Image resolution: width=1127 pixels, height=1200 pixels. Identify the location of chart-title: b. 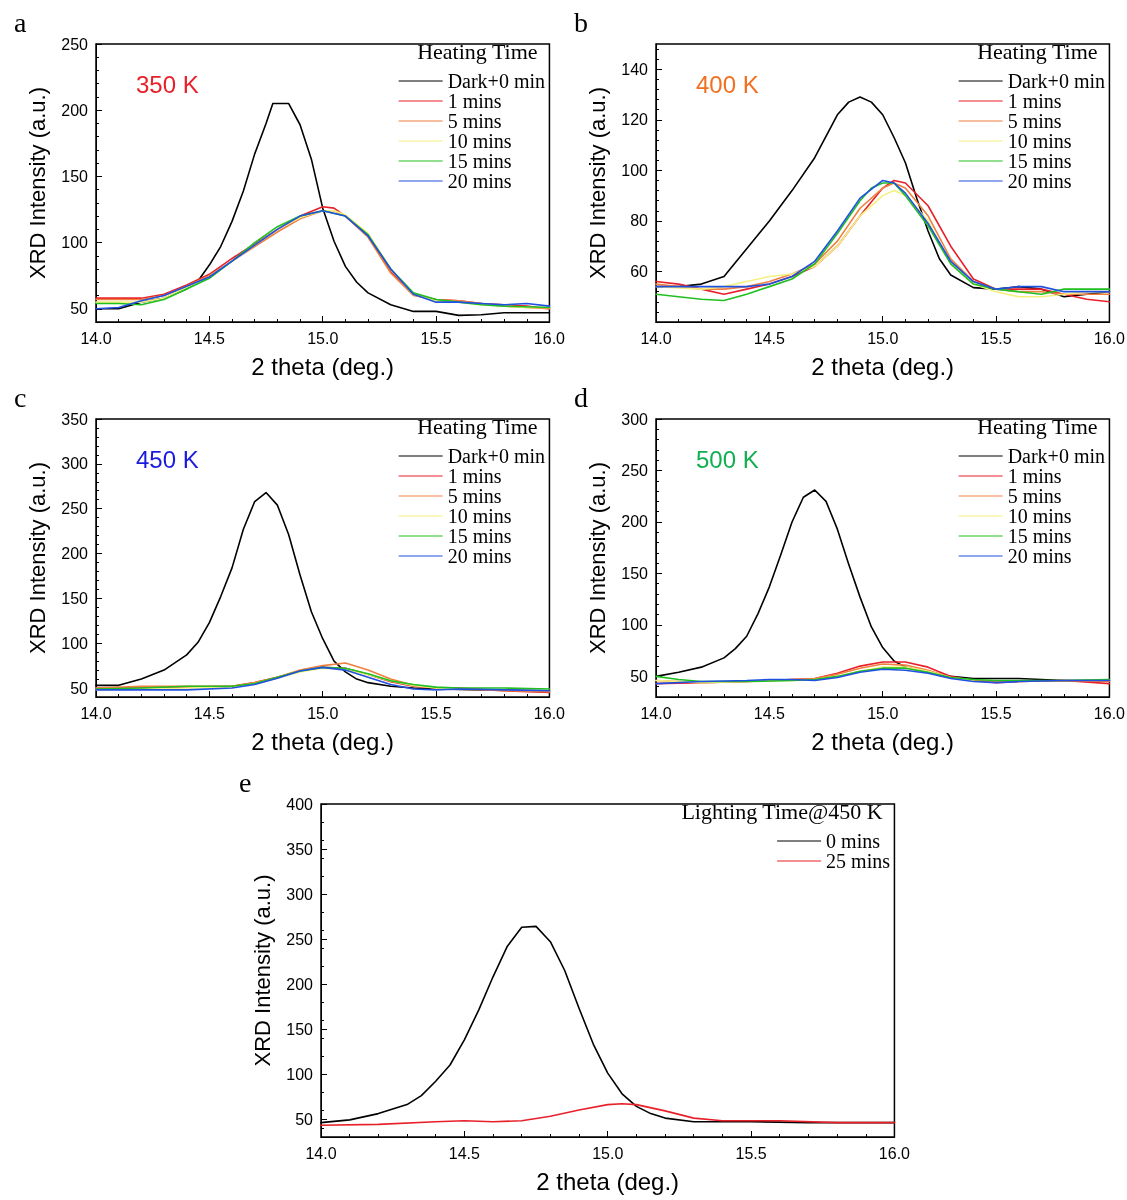
(581, 22).